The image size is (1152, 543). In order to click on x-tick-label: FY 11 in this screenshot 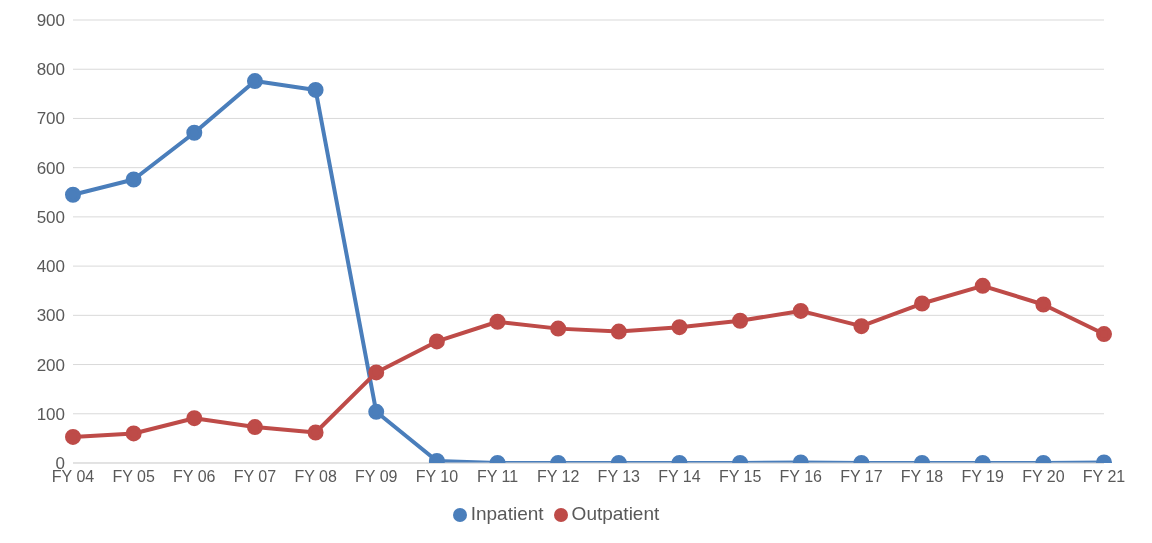, I will do `click(497, 477)`.